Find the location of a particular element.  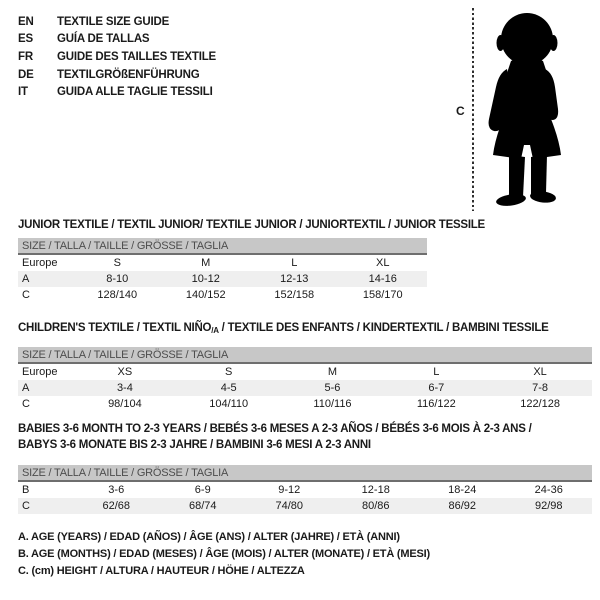

table-cell: 98/104 is located at coordinates (125, 404).